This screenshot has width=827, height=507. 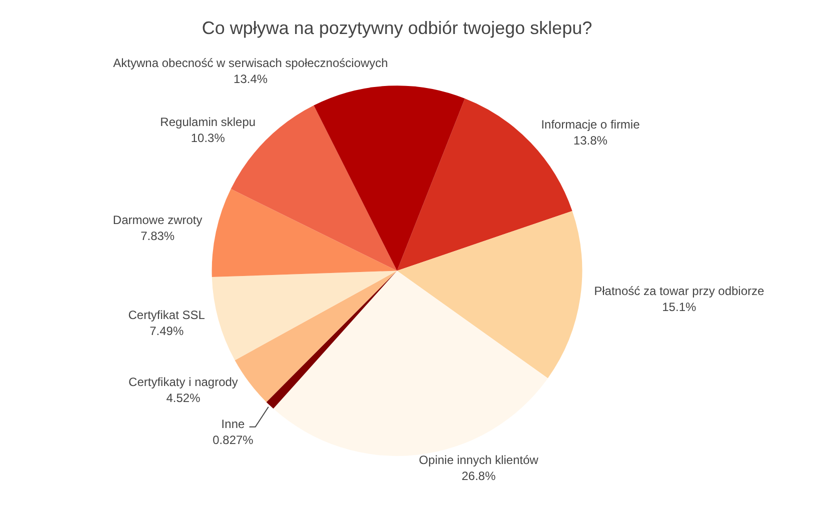 What do you see at coordinates (157, 236) in the screenshot?
I see `data-label: 7.83%` at bounding box center [157, 236].